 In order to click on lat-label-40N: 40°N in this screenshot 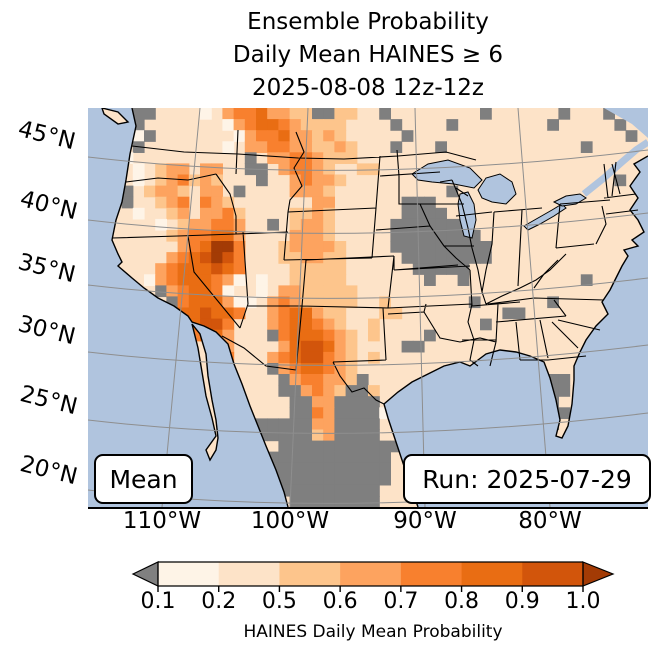, I will do `click(48, 206)`.